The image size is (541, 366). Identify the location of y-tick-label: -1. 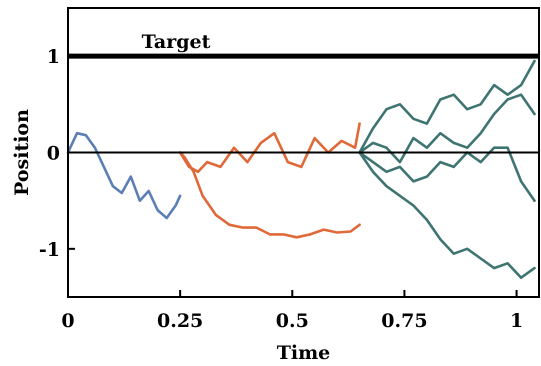
(49, 250).